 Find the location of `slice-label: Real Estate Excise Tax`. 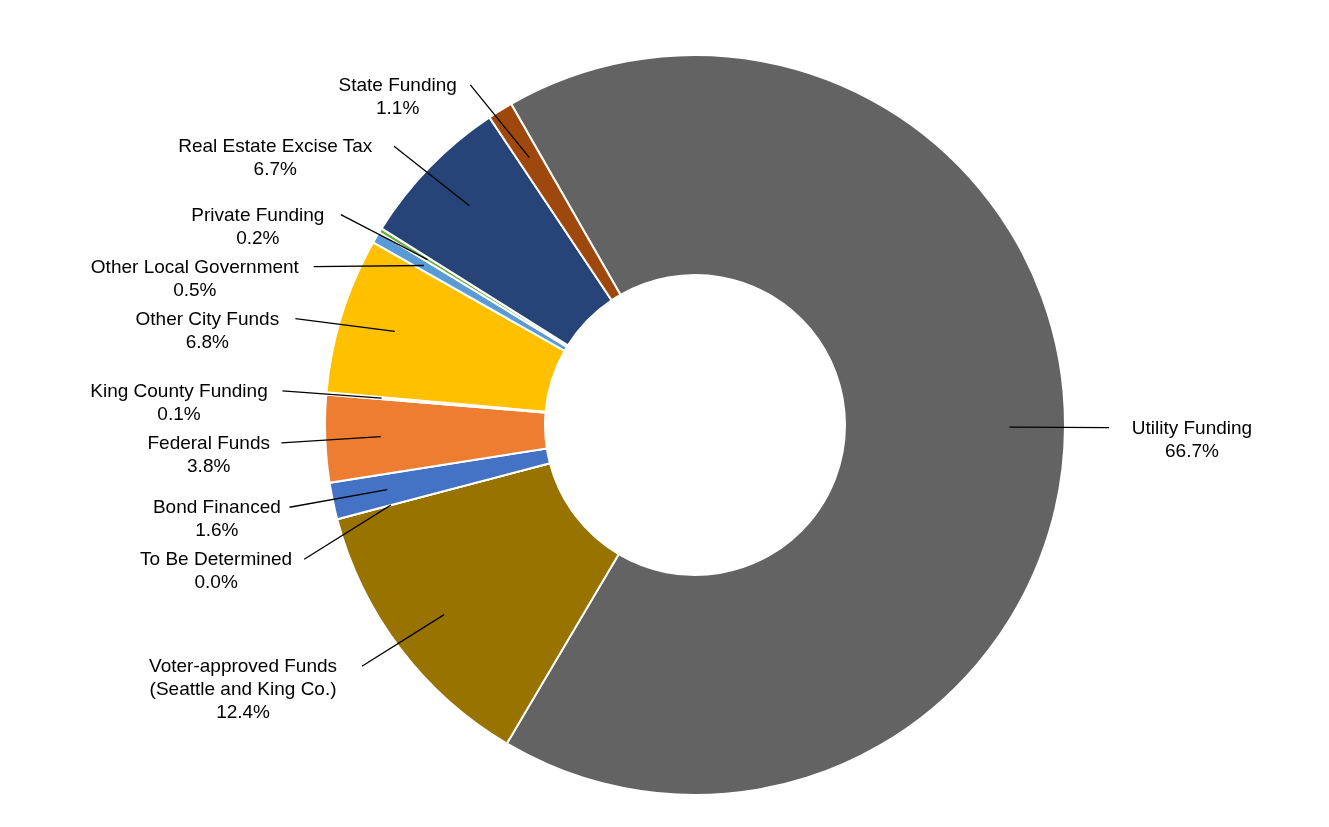

slice-label: Real Estate Excise Tax is located at coordinates (275, 146).